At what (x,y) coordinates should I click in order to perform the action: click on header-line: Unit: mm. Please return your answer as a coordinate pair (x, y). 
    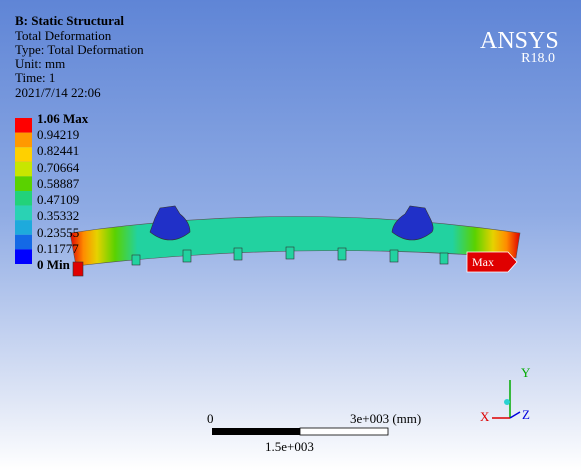
    Looking at the image, I should click on (40, 63).